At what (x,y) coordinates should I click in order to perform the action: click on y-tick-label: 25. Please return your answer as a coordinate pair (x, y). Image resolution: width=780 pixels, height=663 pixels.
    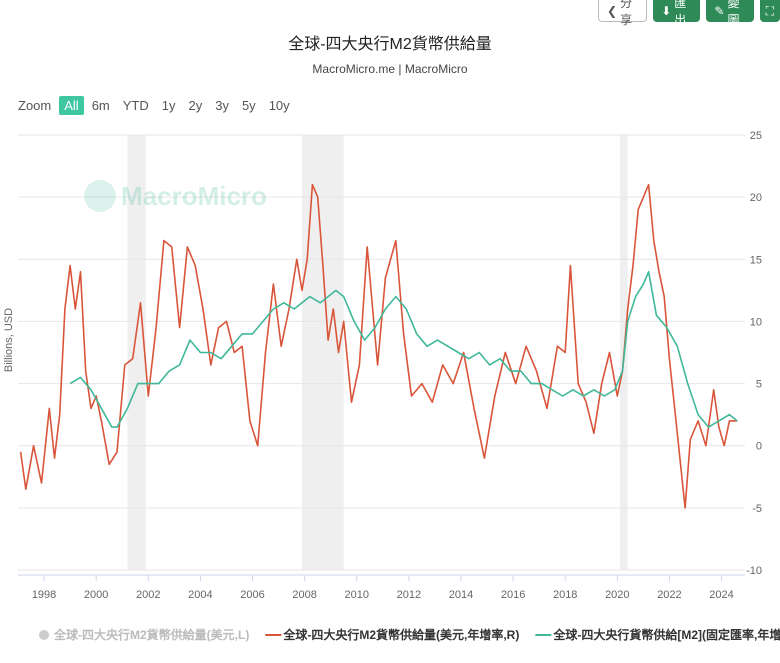
    Looking at the image, I should click on (756, 136).